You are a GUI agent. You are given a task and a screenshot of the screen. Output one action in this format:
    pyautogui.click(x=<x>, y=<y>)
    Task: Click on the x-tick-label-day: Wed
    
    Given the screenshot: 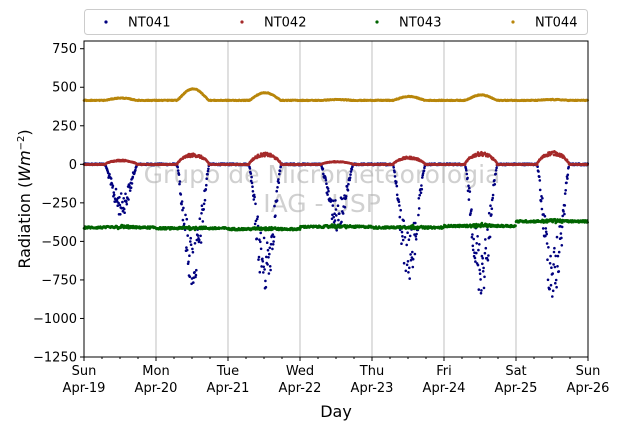 What is the action you would take?
    pyautogui.click(x=300, y=371)
    